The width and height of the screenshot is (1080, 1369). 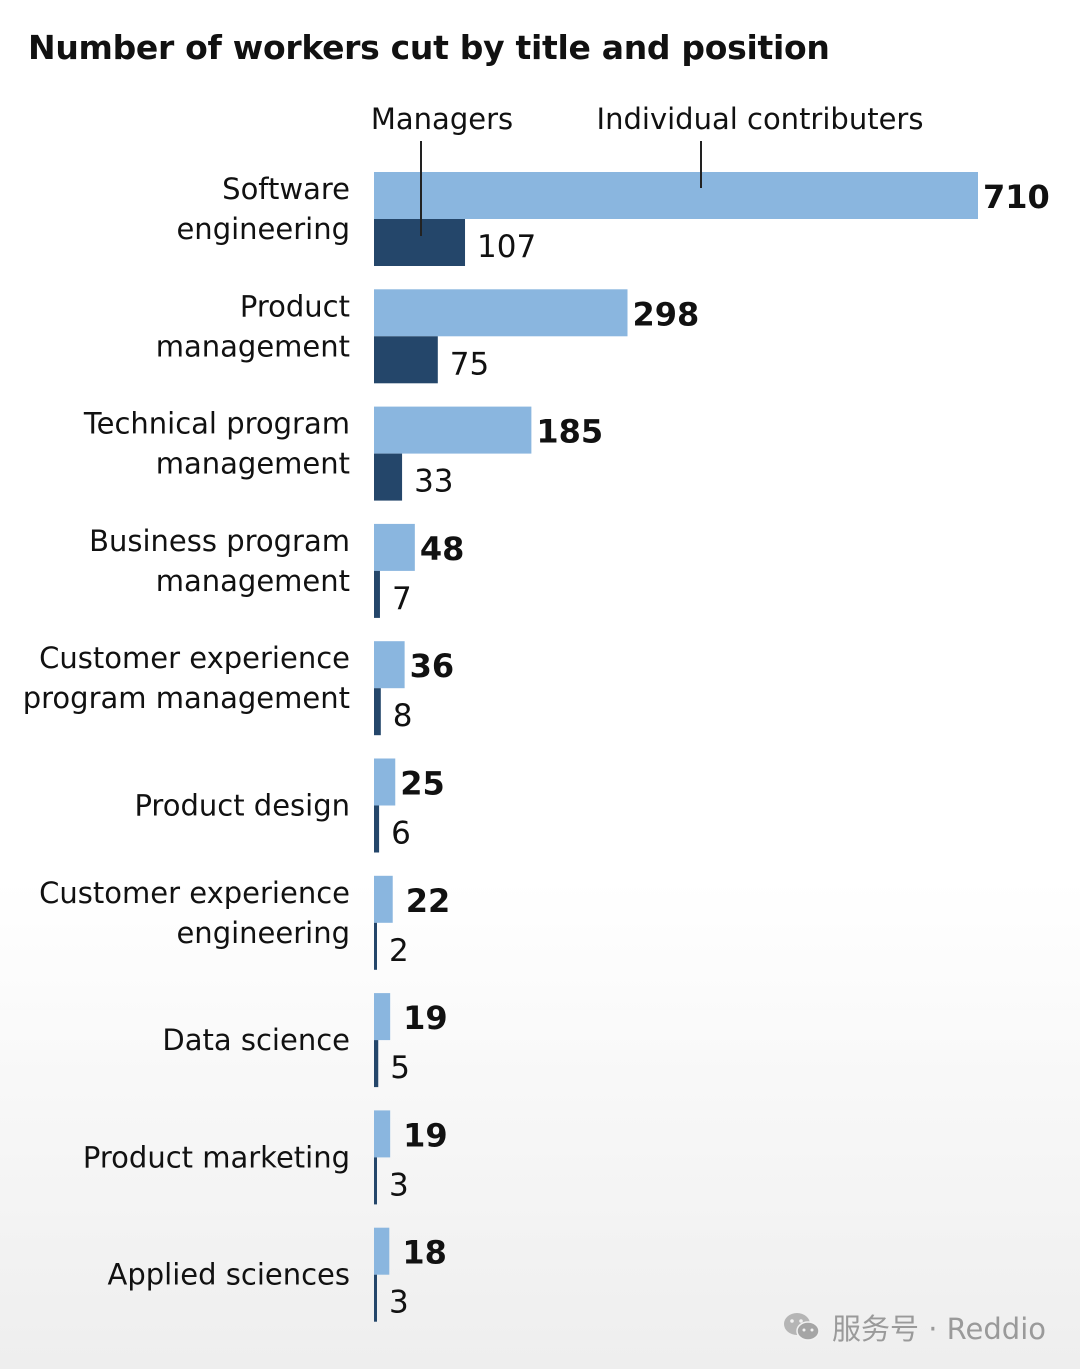 I want to click on category-label: Technical program, so click(x=216, y=424).